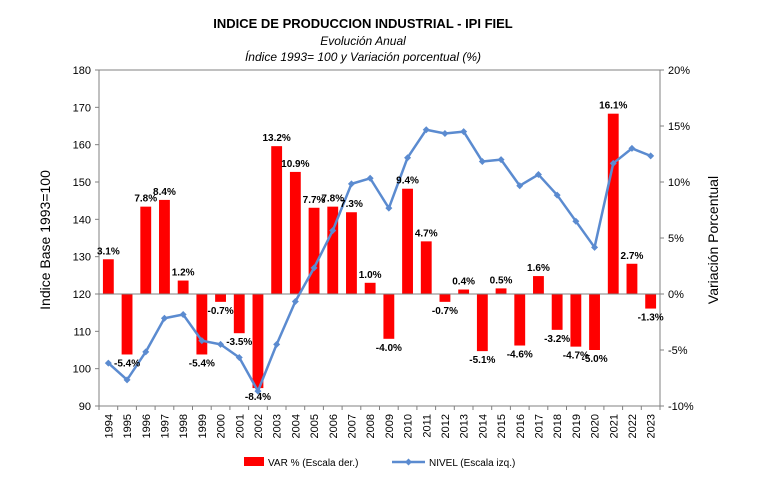 The height and width of the screenshot is (487, 765). What do you see at coordinates (82, 183) in the screenshot?
I see `y-left-tick-label: 150` at bounding box center [82, 183].